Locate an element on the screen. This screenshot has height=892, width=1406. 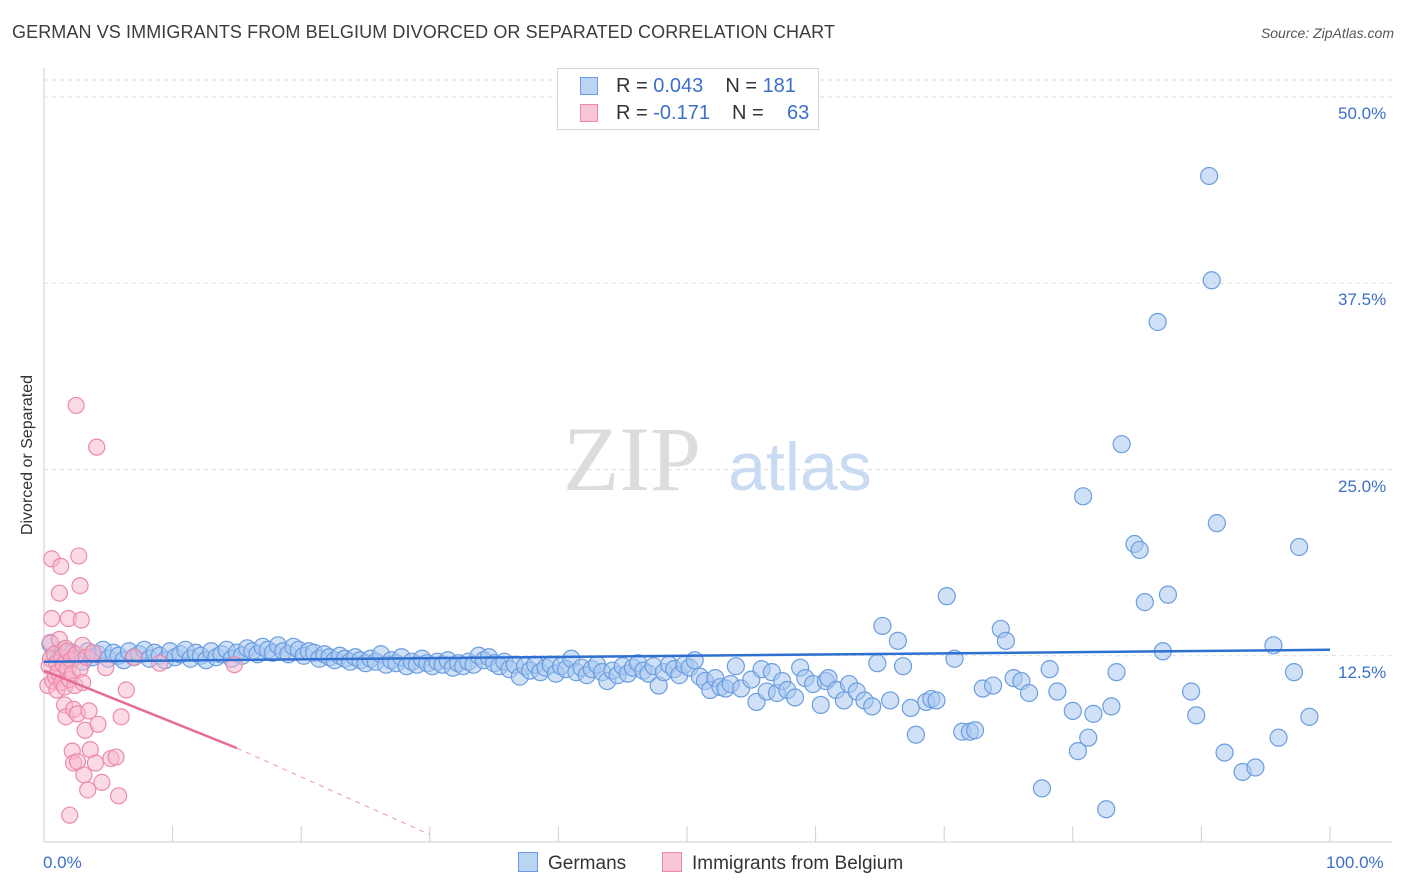
germans-trend-line is located at coordinates (687, 655).